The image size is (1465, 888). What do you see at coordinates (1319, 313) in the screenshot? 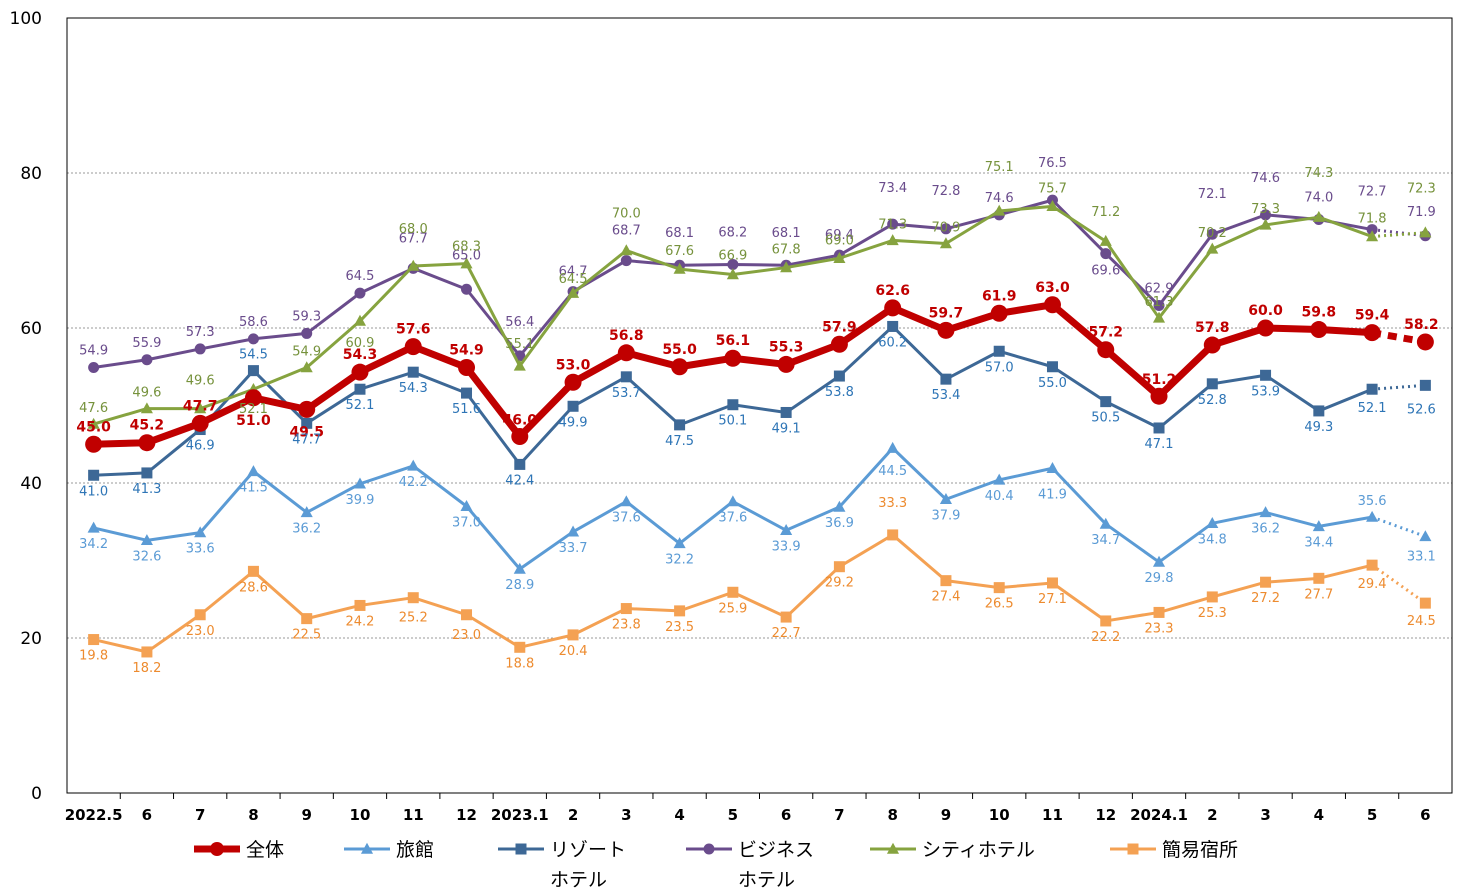
I see `data-label: 59.8` at bounding box center [1319, 313].